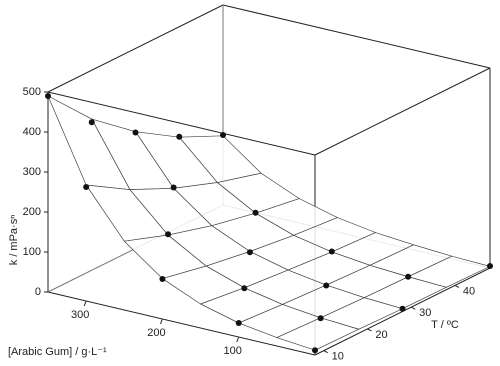 The image size is (500, 366). Describe the element at coordinates (338, 357) in the screenshot. I see `y-tick-label: 10` at that location.